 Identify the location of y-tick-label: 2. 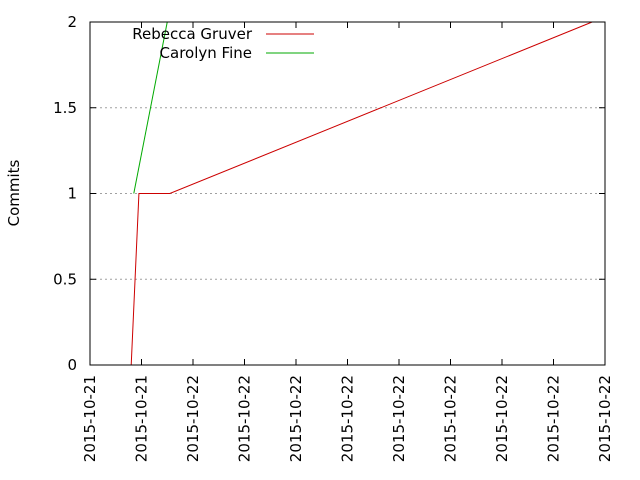
(72, 22).